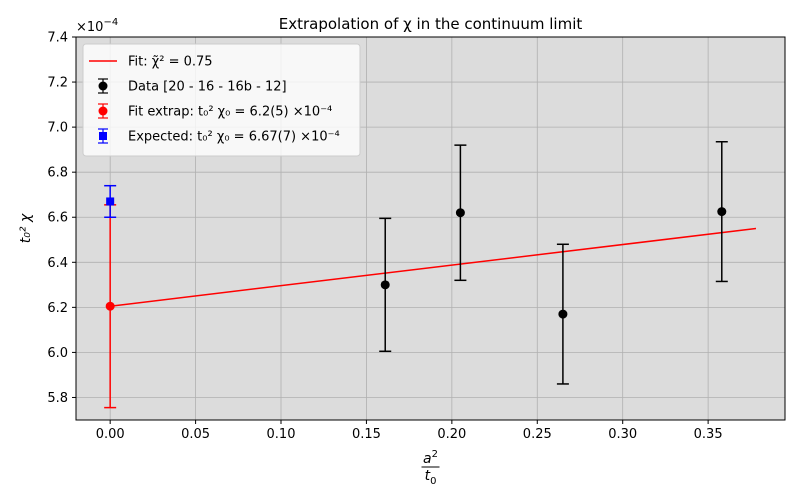 Image resolution: width=800 pixels, height=500 pixels. What do you see at coordinates (433, 481) in the screenshot?
I see `x-label-sub: 0` at bounding box center [433, 481].